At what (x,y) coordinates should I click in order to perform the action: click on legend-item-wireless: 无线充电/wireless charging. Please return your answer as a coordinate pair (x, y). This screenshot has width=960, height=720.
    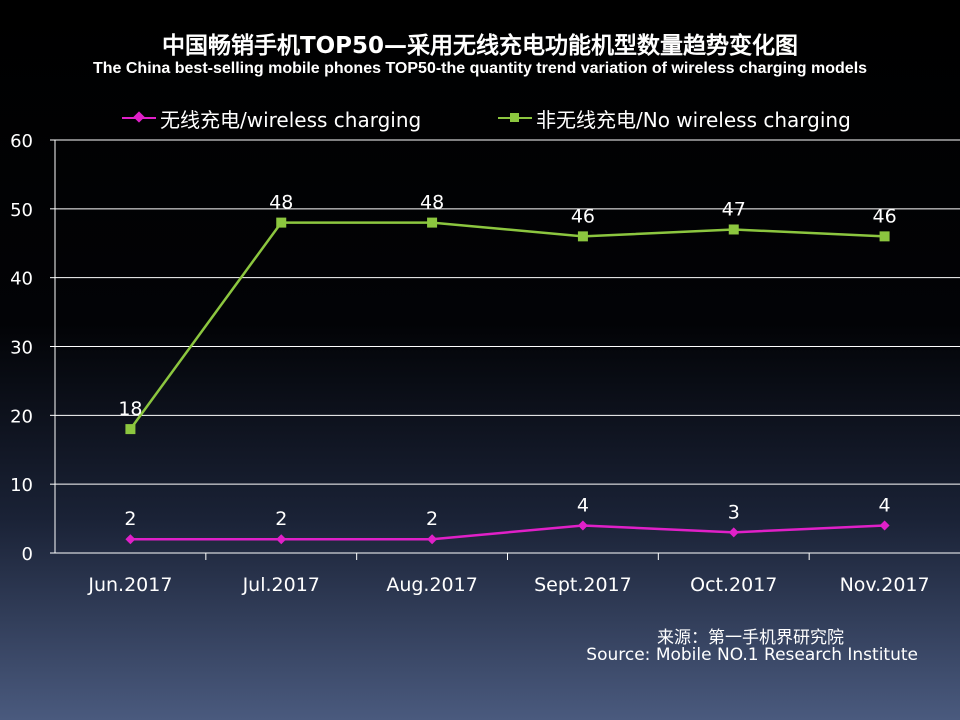
    Looking at the image, I should click on (271, 118).